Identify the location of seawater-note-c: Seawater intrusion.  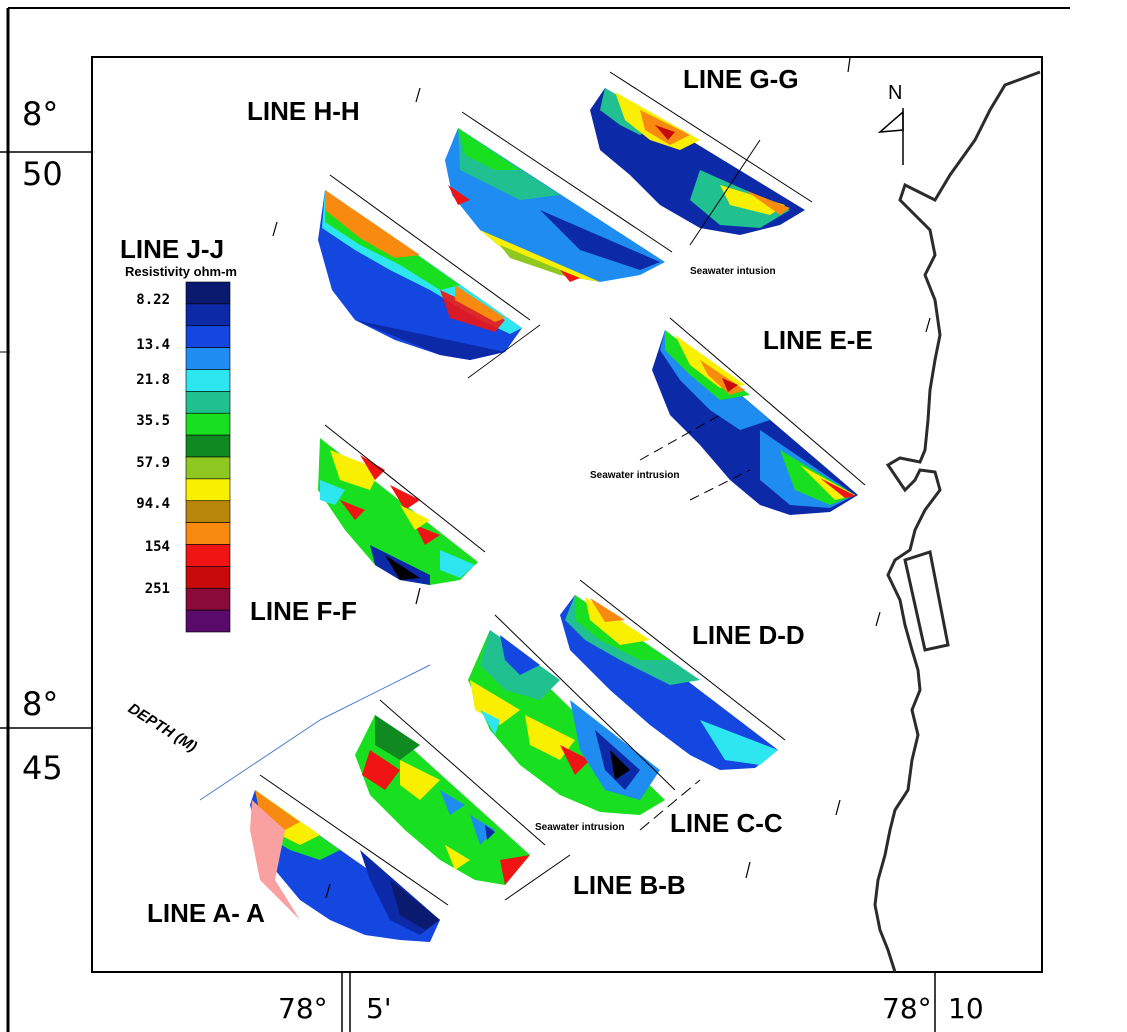
(580, 827).